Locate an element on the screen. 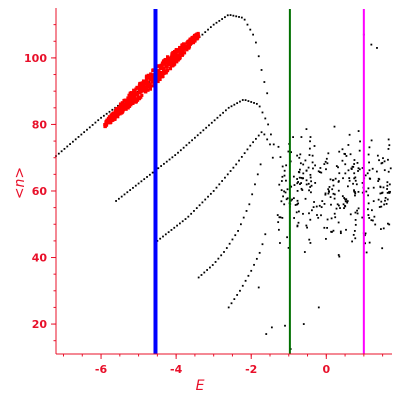 The height and width of the screenshot is (400, 400). y-tick-label: 80 is located at coordinates (40, 124).